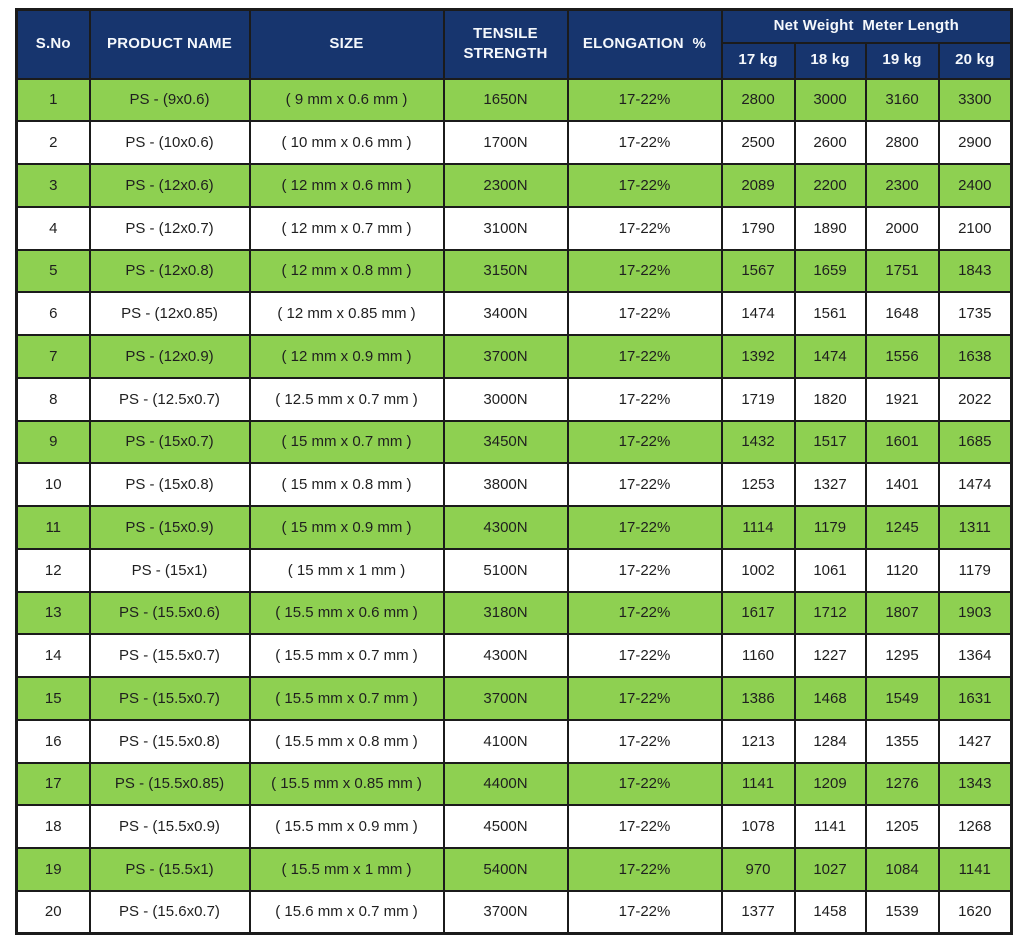  What do you see at coordinates (53, 442) in the screenshot?
I see `cell-sno: 9` at bounding box center [53, 442].